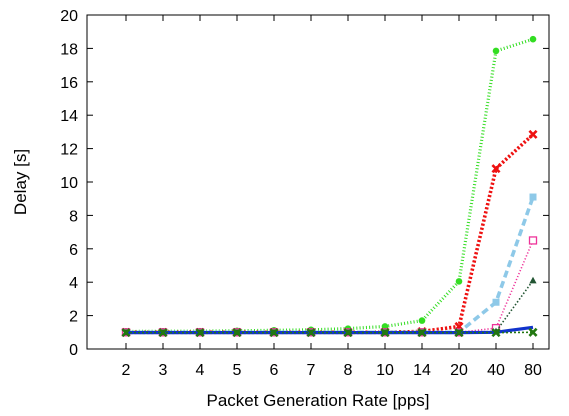 The height and width of the screenshot is (416, 569). Describe the element at coordinates (73, 250) in the screenshot. I see `y-tick-label: 6` at that location.